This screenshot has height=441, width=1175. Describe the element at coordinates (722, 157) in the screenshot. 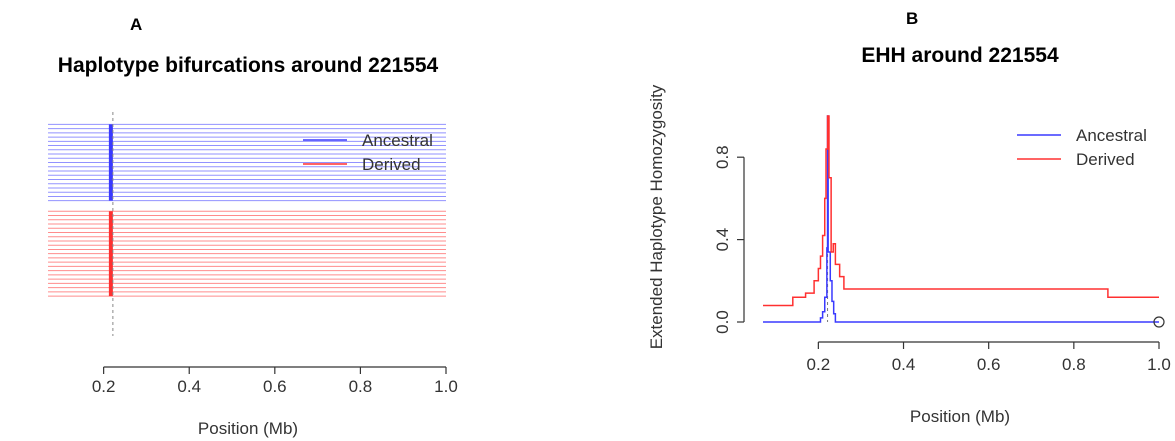

I see `panel-b-y-tick-label: 0.8` at that location.